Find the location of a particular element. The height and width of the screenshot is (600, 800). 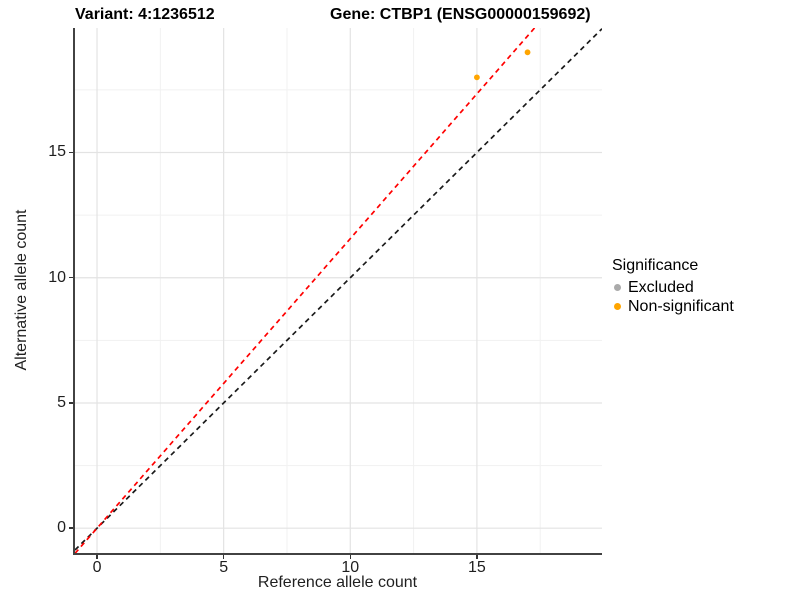

x-axis-title: Reference allele count is located at coordinates (337, 582).